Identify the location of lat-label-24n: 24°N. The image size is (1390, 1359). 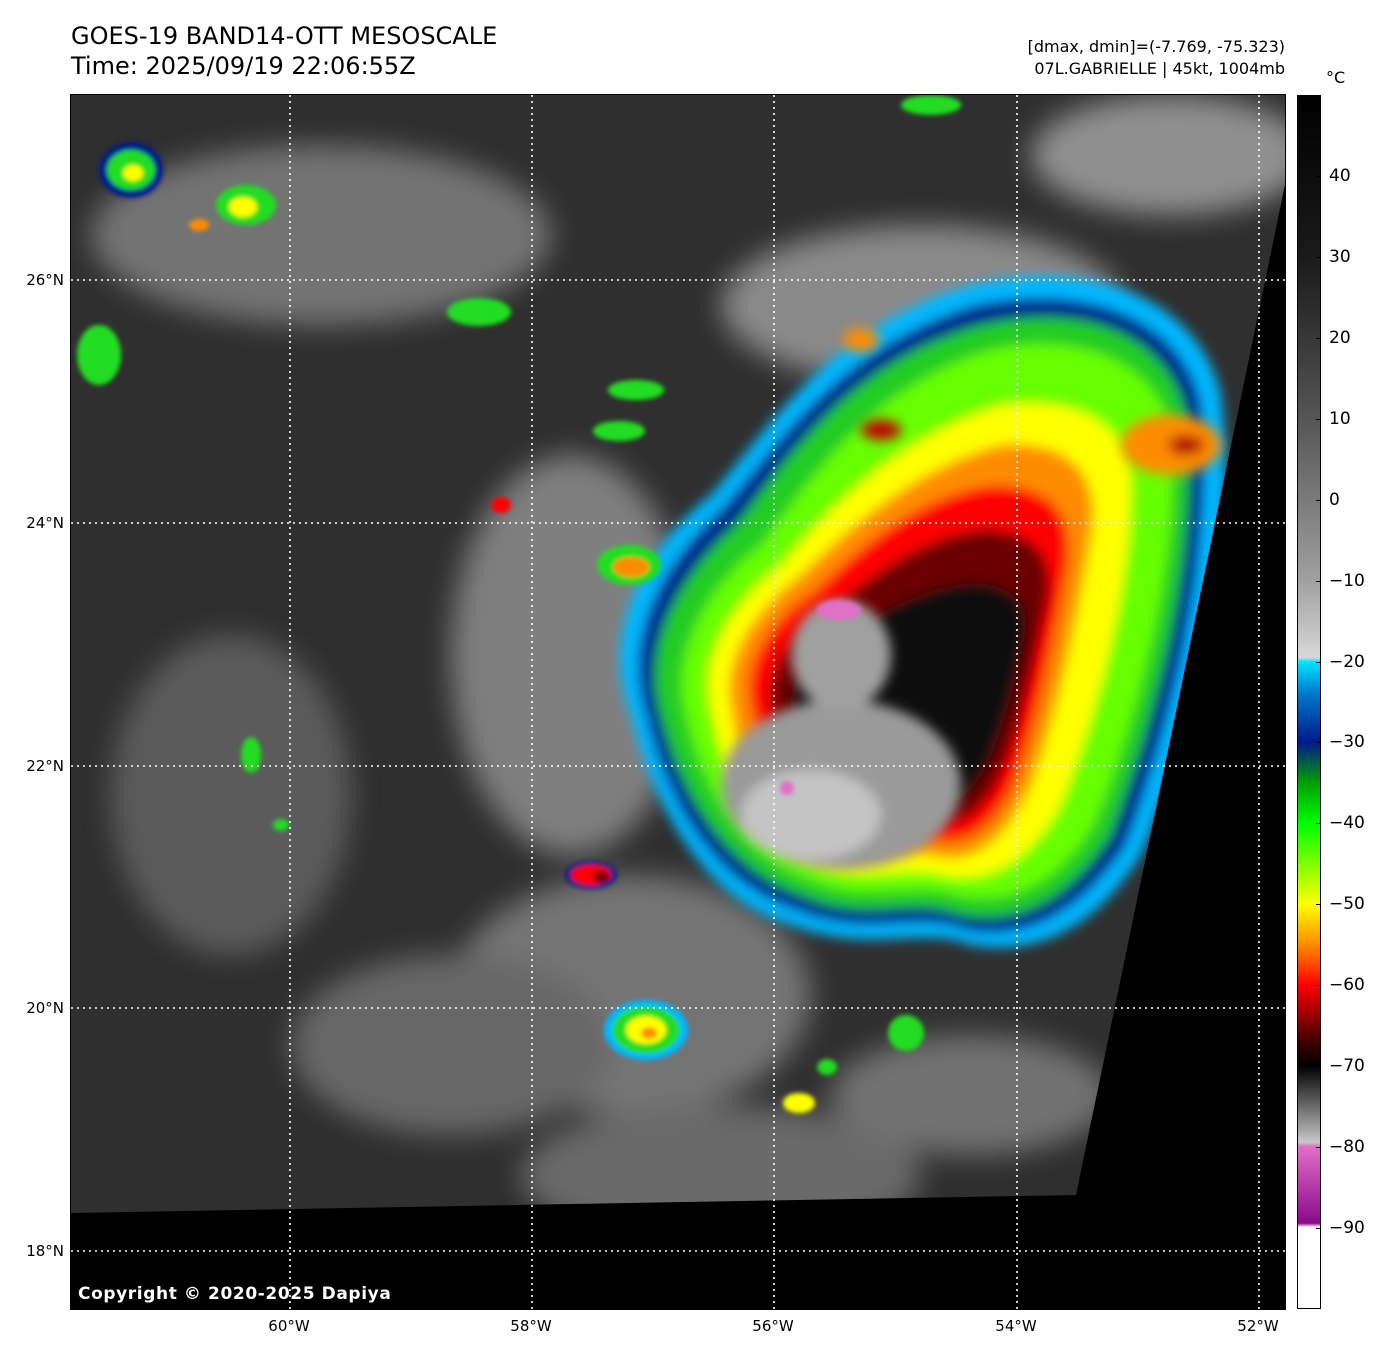
(45, 523).